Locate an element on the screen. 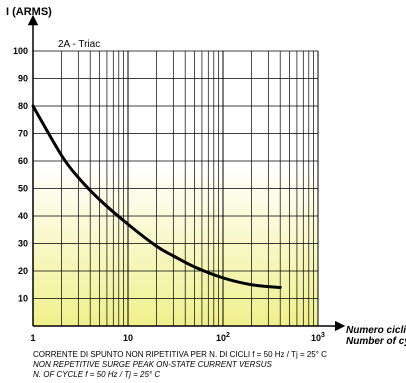  x-tick-label: 10³ is located at coordinates (318, 337).